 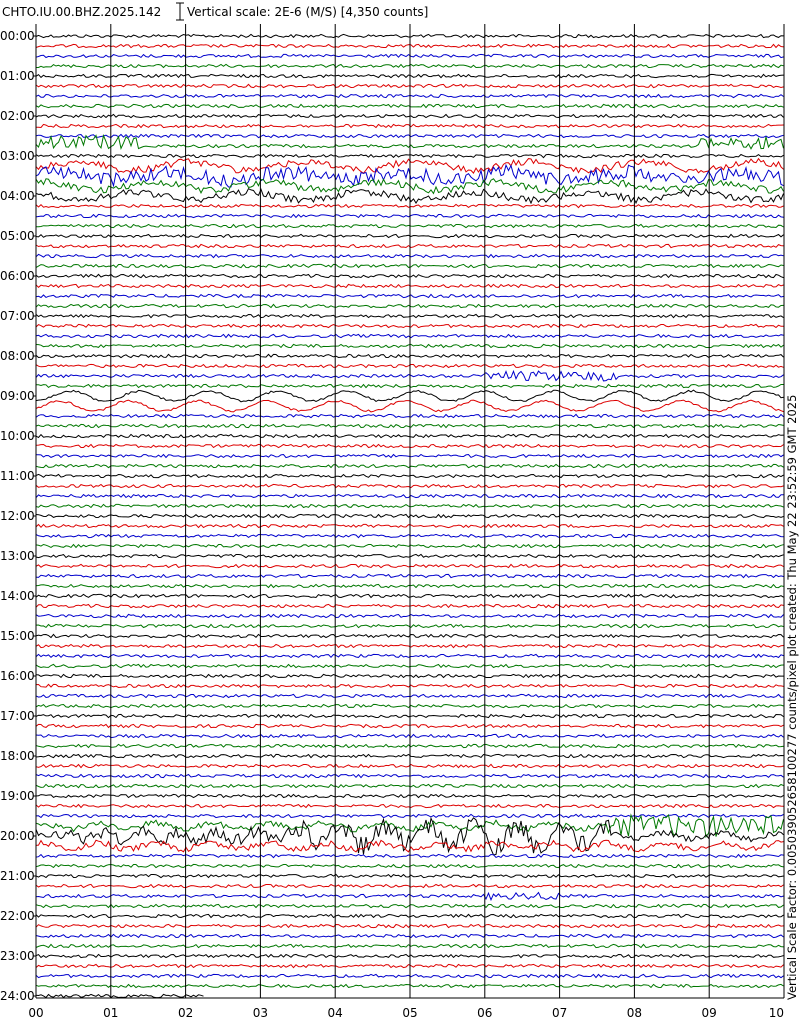 What do you see at coordinates (17, 676) in the screenshot?
I see `y-tick-label: 16:00` at bounding box center [17, 676].